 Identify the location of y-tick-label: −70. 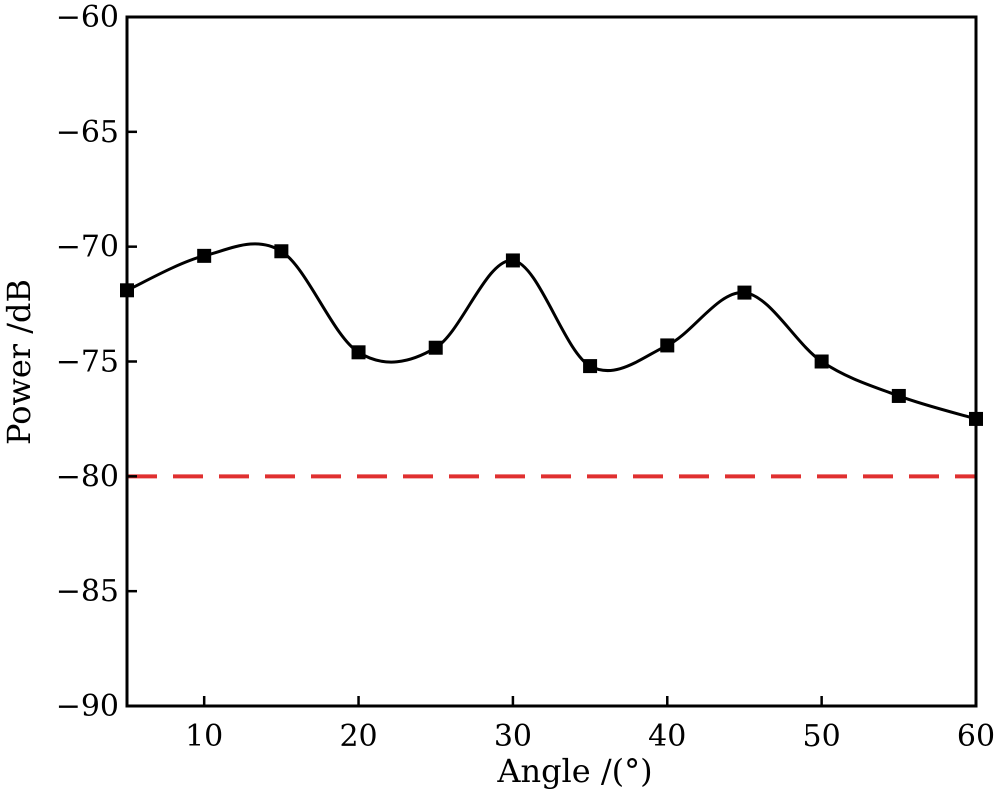
(87, 247).